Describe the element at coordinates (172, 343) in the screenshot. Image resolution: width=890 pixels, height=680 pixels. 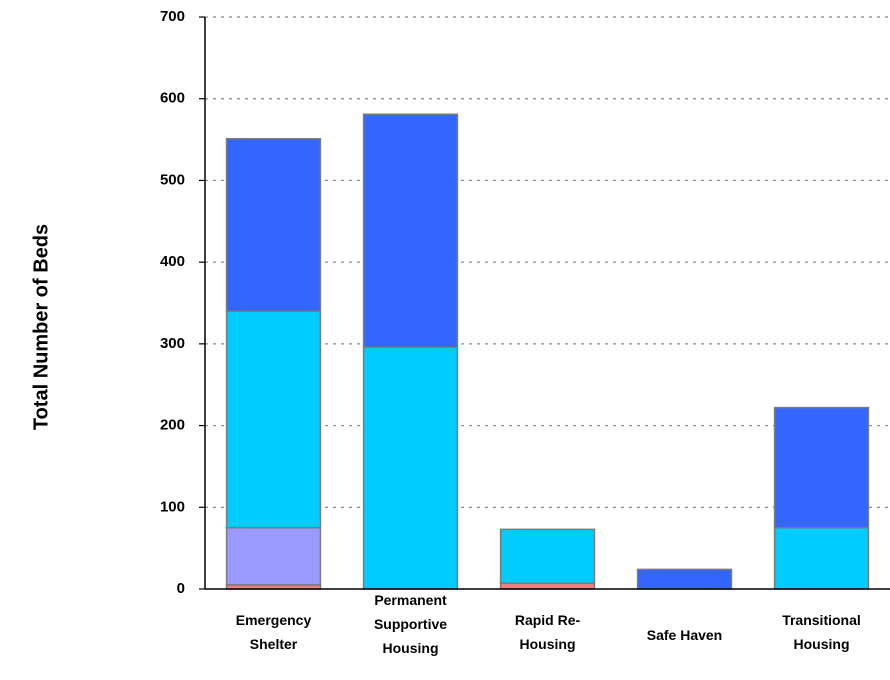
I see `y-tick-label: 300` at that location.